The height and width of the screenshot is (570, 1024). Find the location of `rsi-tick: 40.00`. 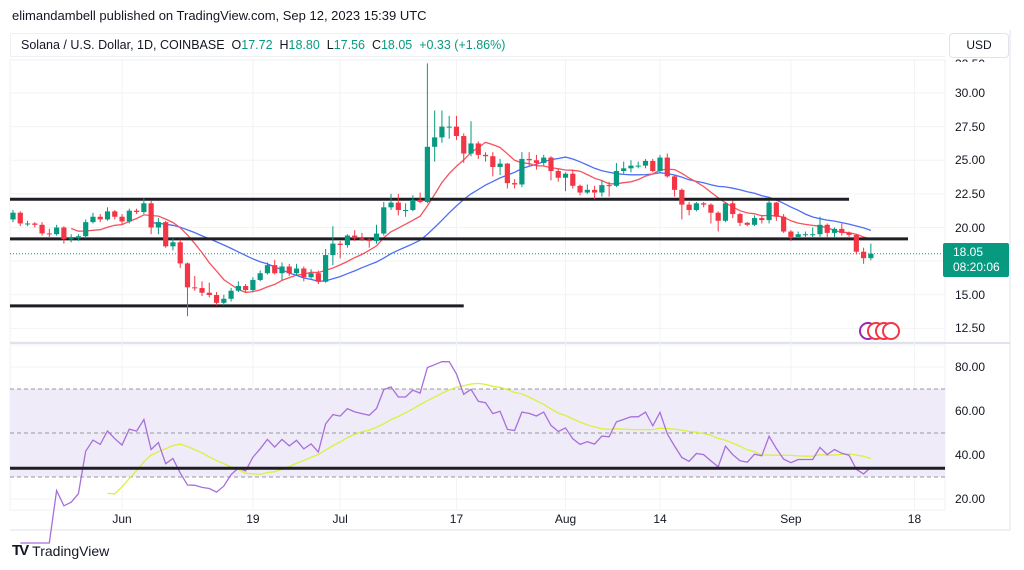

rsi-tick: 40.00 is located at coordinates (970, 455).